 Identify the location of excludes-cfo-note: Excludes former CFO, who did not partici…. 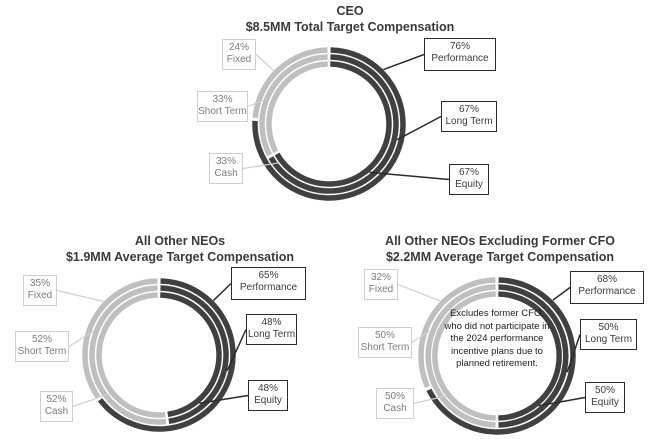
(497, 338).